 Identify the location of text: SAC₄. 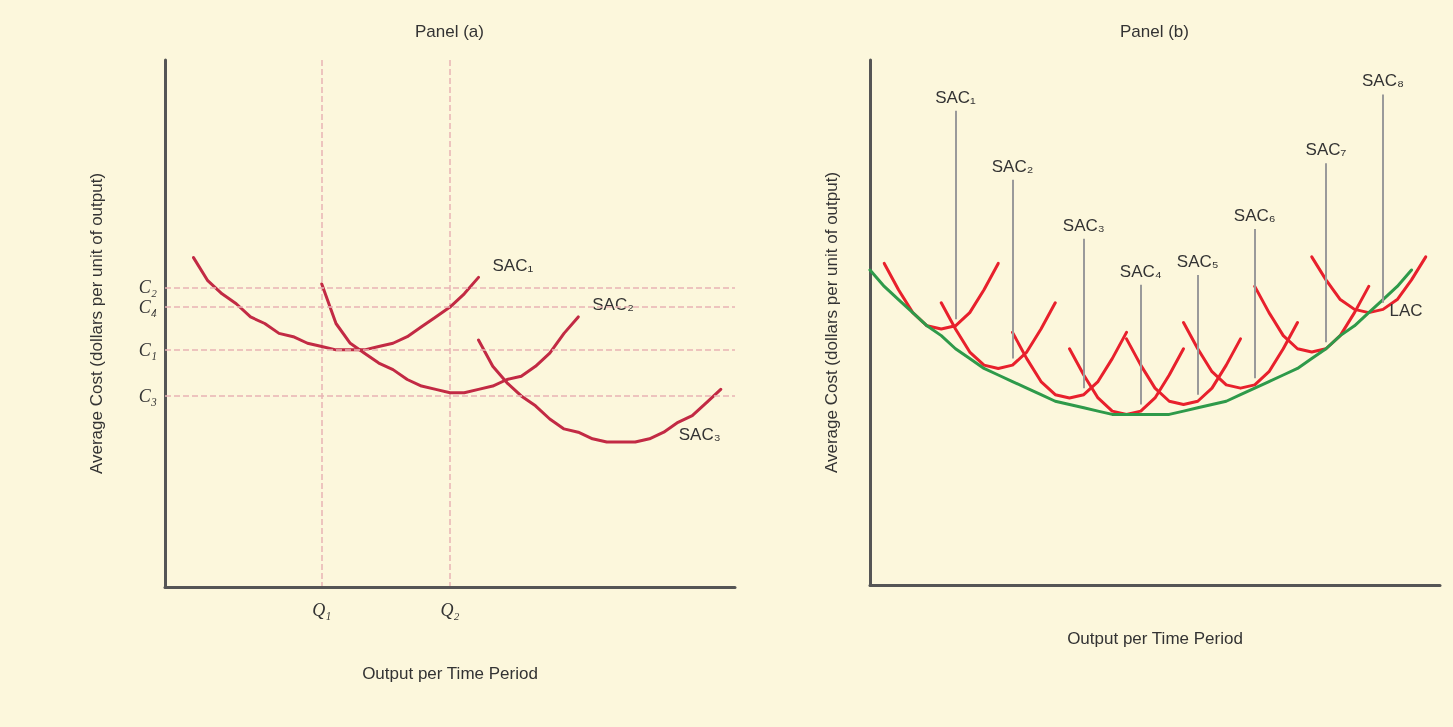
(1140, 271).